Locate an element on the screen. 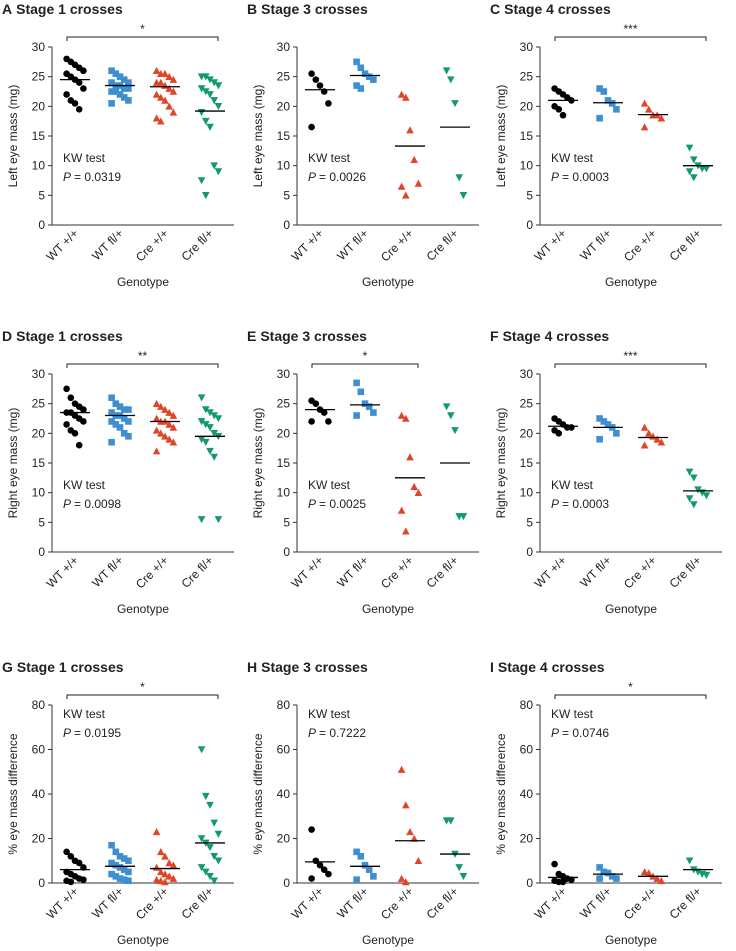 This screenshot has width=736, height=951. test-label: KW test is located at coordinates (572, 714).